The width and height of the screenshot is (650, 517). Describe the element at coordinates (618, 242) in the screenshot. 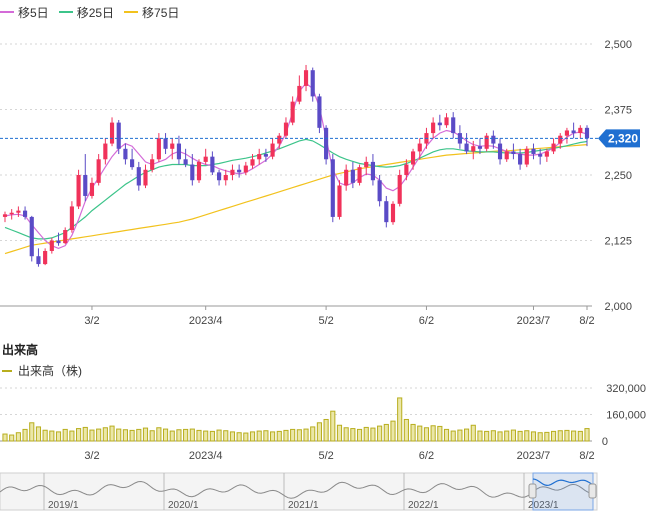

I see `price-tick-label: 2,125` at that location.